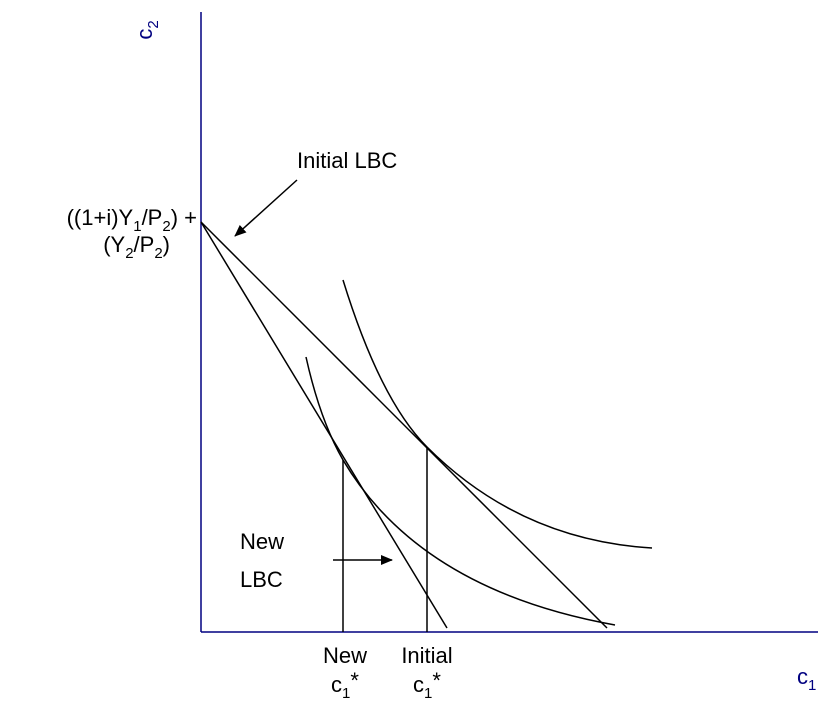 This screenshot has width=818, height=711. I want to click on text-part: (Y, so click(114, 244).